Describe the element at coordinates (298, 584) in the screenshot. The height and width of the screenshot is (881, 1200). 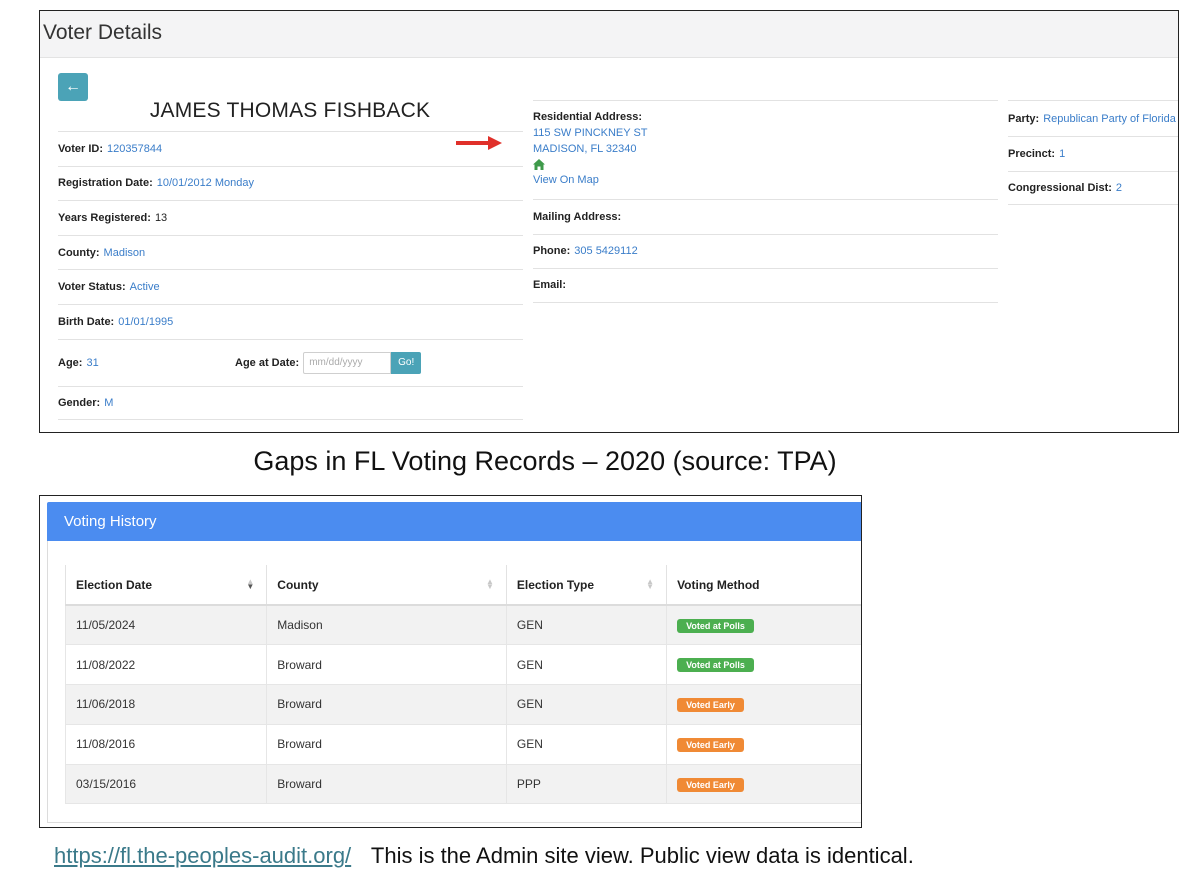
I see `column-header-label: County` at that location.